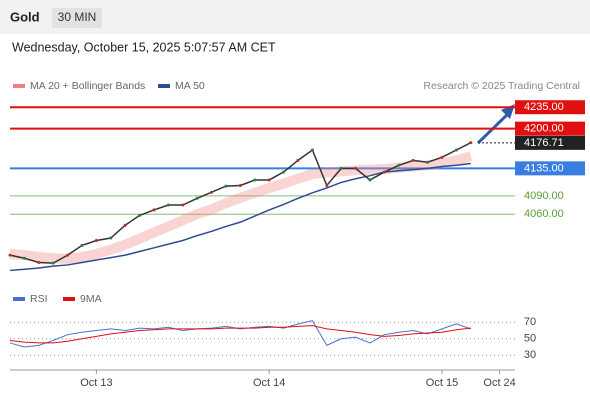 The image size is (590, 400). I want to click on level-label: 4135.00, so click(544, 168).